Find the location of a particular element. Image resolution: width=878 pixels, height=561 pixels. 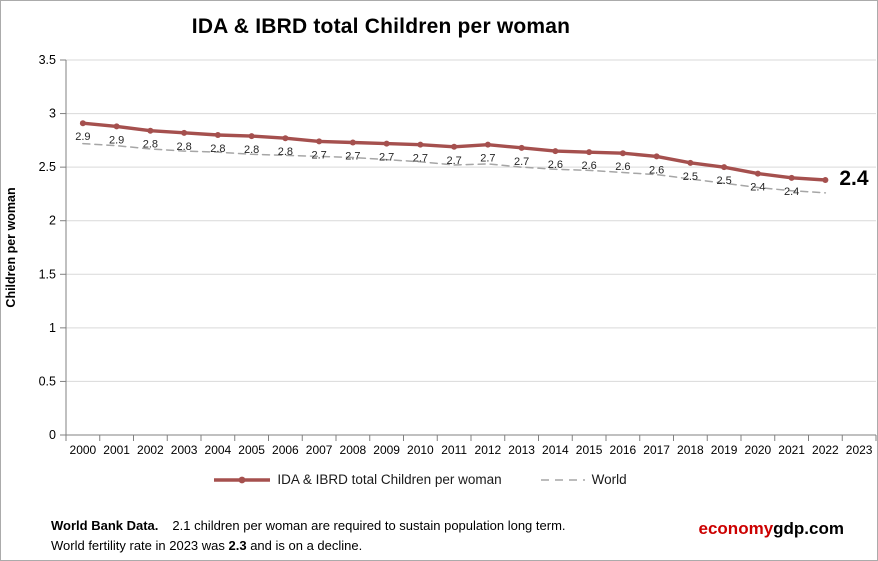

legend-label-world: World is located at coordinates (609, 479).